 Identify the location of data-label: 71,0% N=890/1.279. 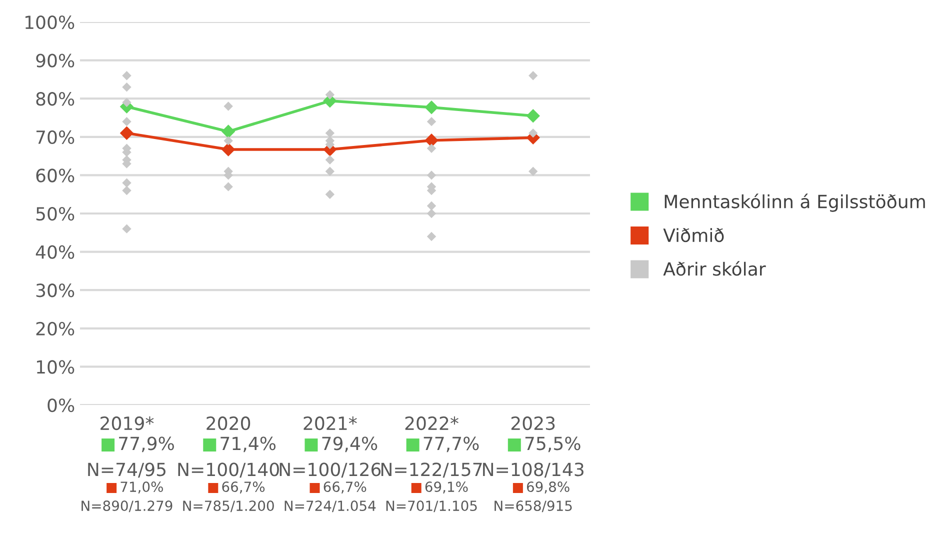
(127, 497).